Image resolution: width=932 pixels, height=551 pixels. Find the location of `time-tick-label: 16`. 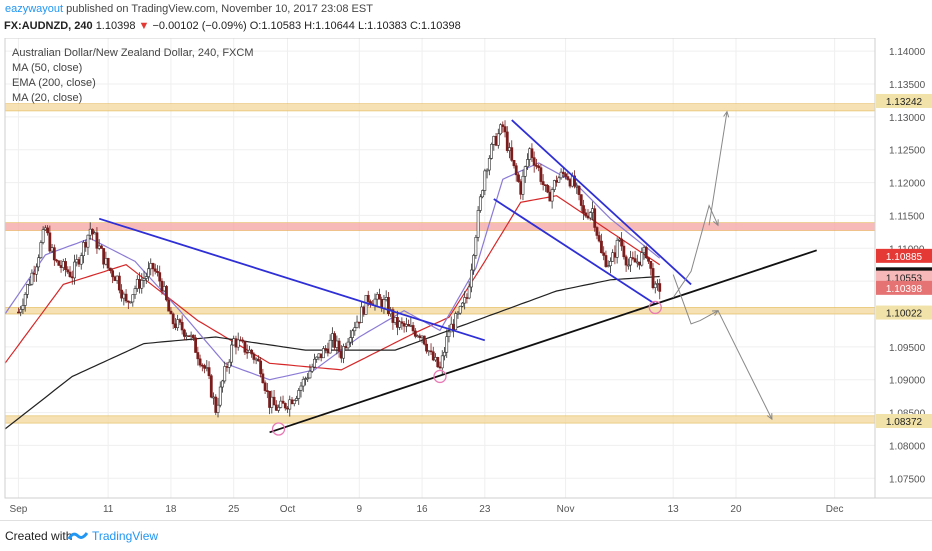

time-tick-label: 16 is located at coordinates (422, 509).